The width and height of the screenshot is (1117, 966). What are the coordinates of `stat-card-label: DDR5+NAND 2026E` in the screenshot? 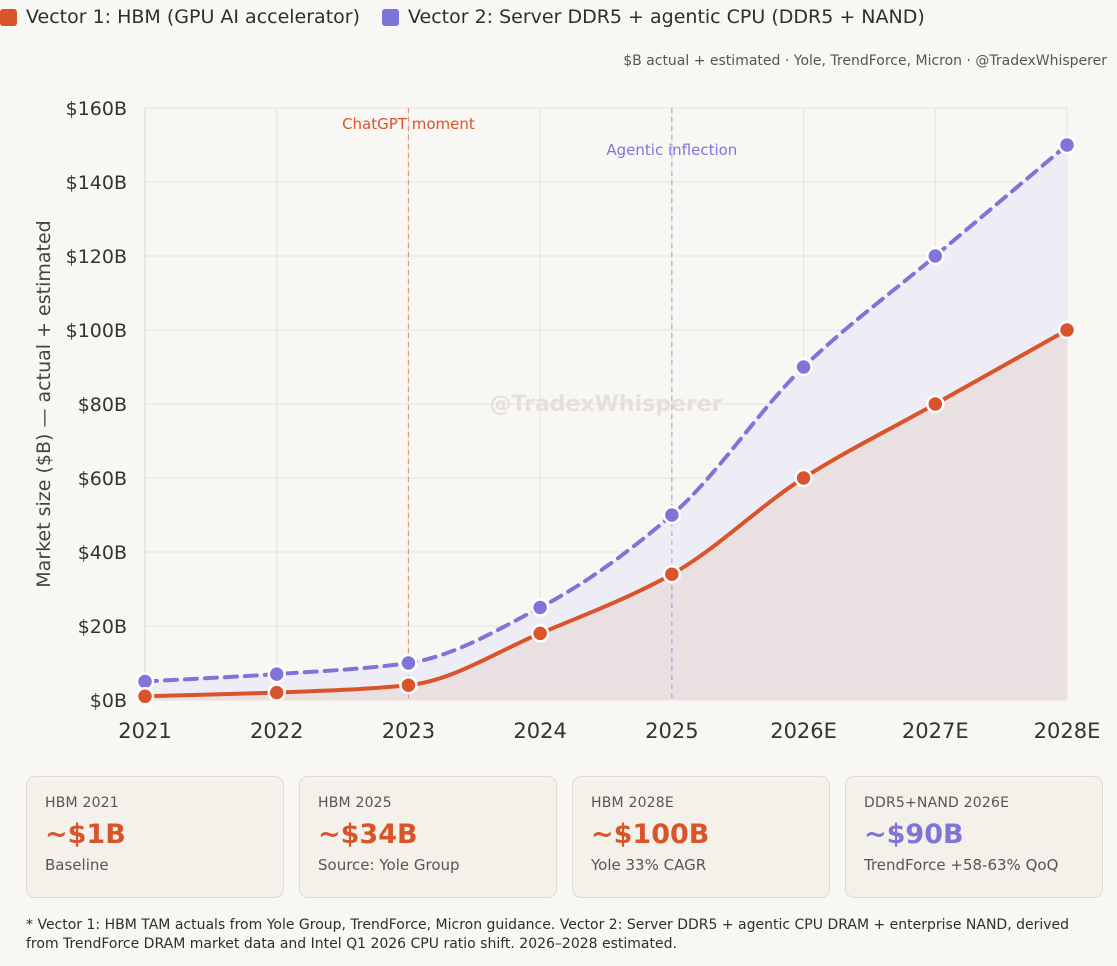 It's located at (937, 803).